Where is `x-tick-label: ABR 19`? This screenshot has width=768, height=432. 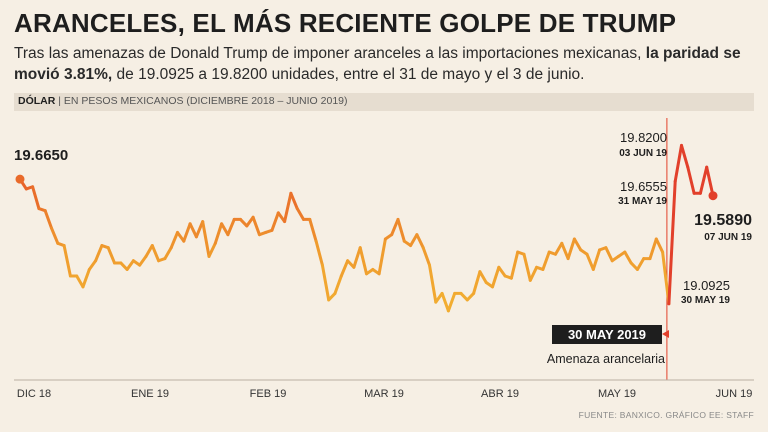 x-tick-label: ABR 19 is located at coordinates (500, 394).